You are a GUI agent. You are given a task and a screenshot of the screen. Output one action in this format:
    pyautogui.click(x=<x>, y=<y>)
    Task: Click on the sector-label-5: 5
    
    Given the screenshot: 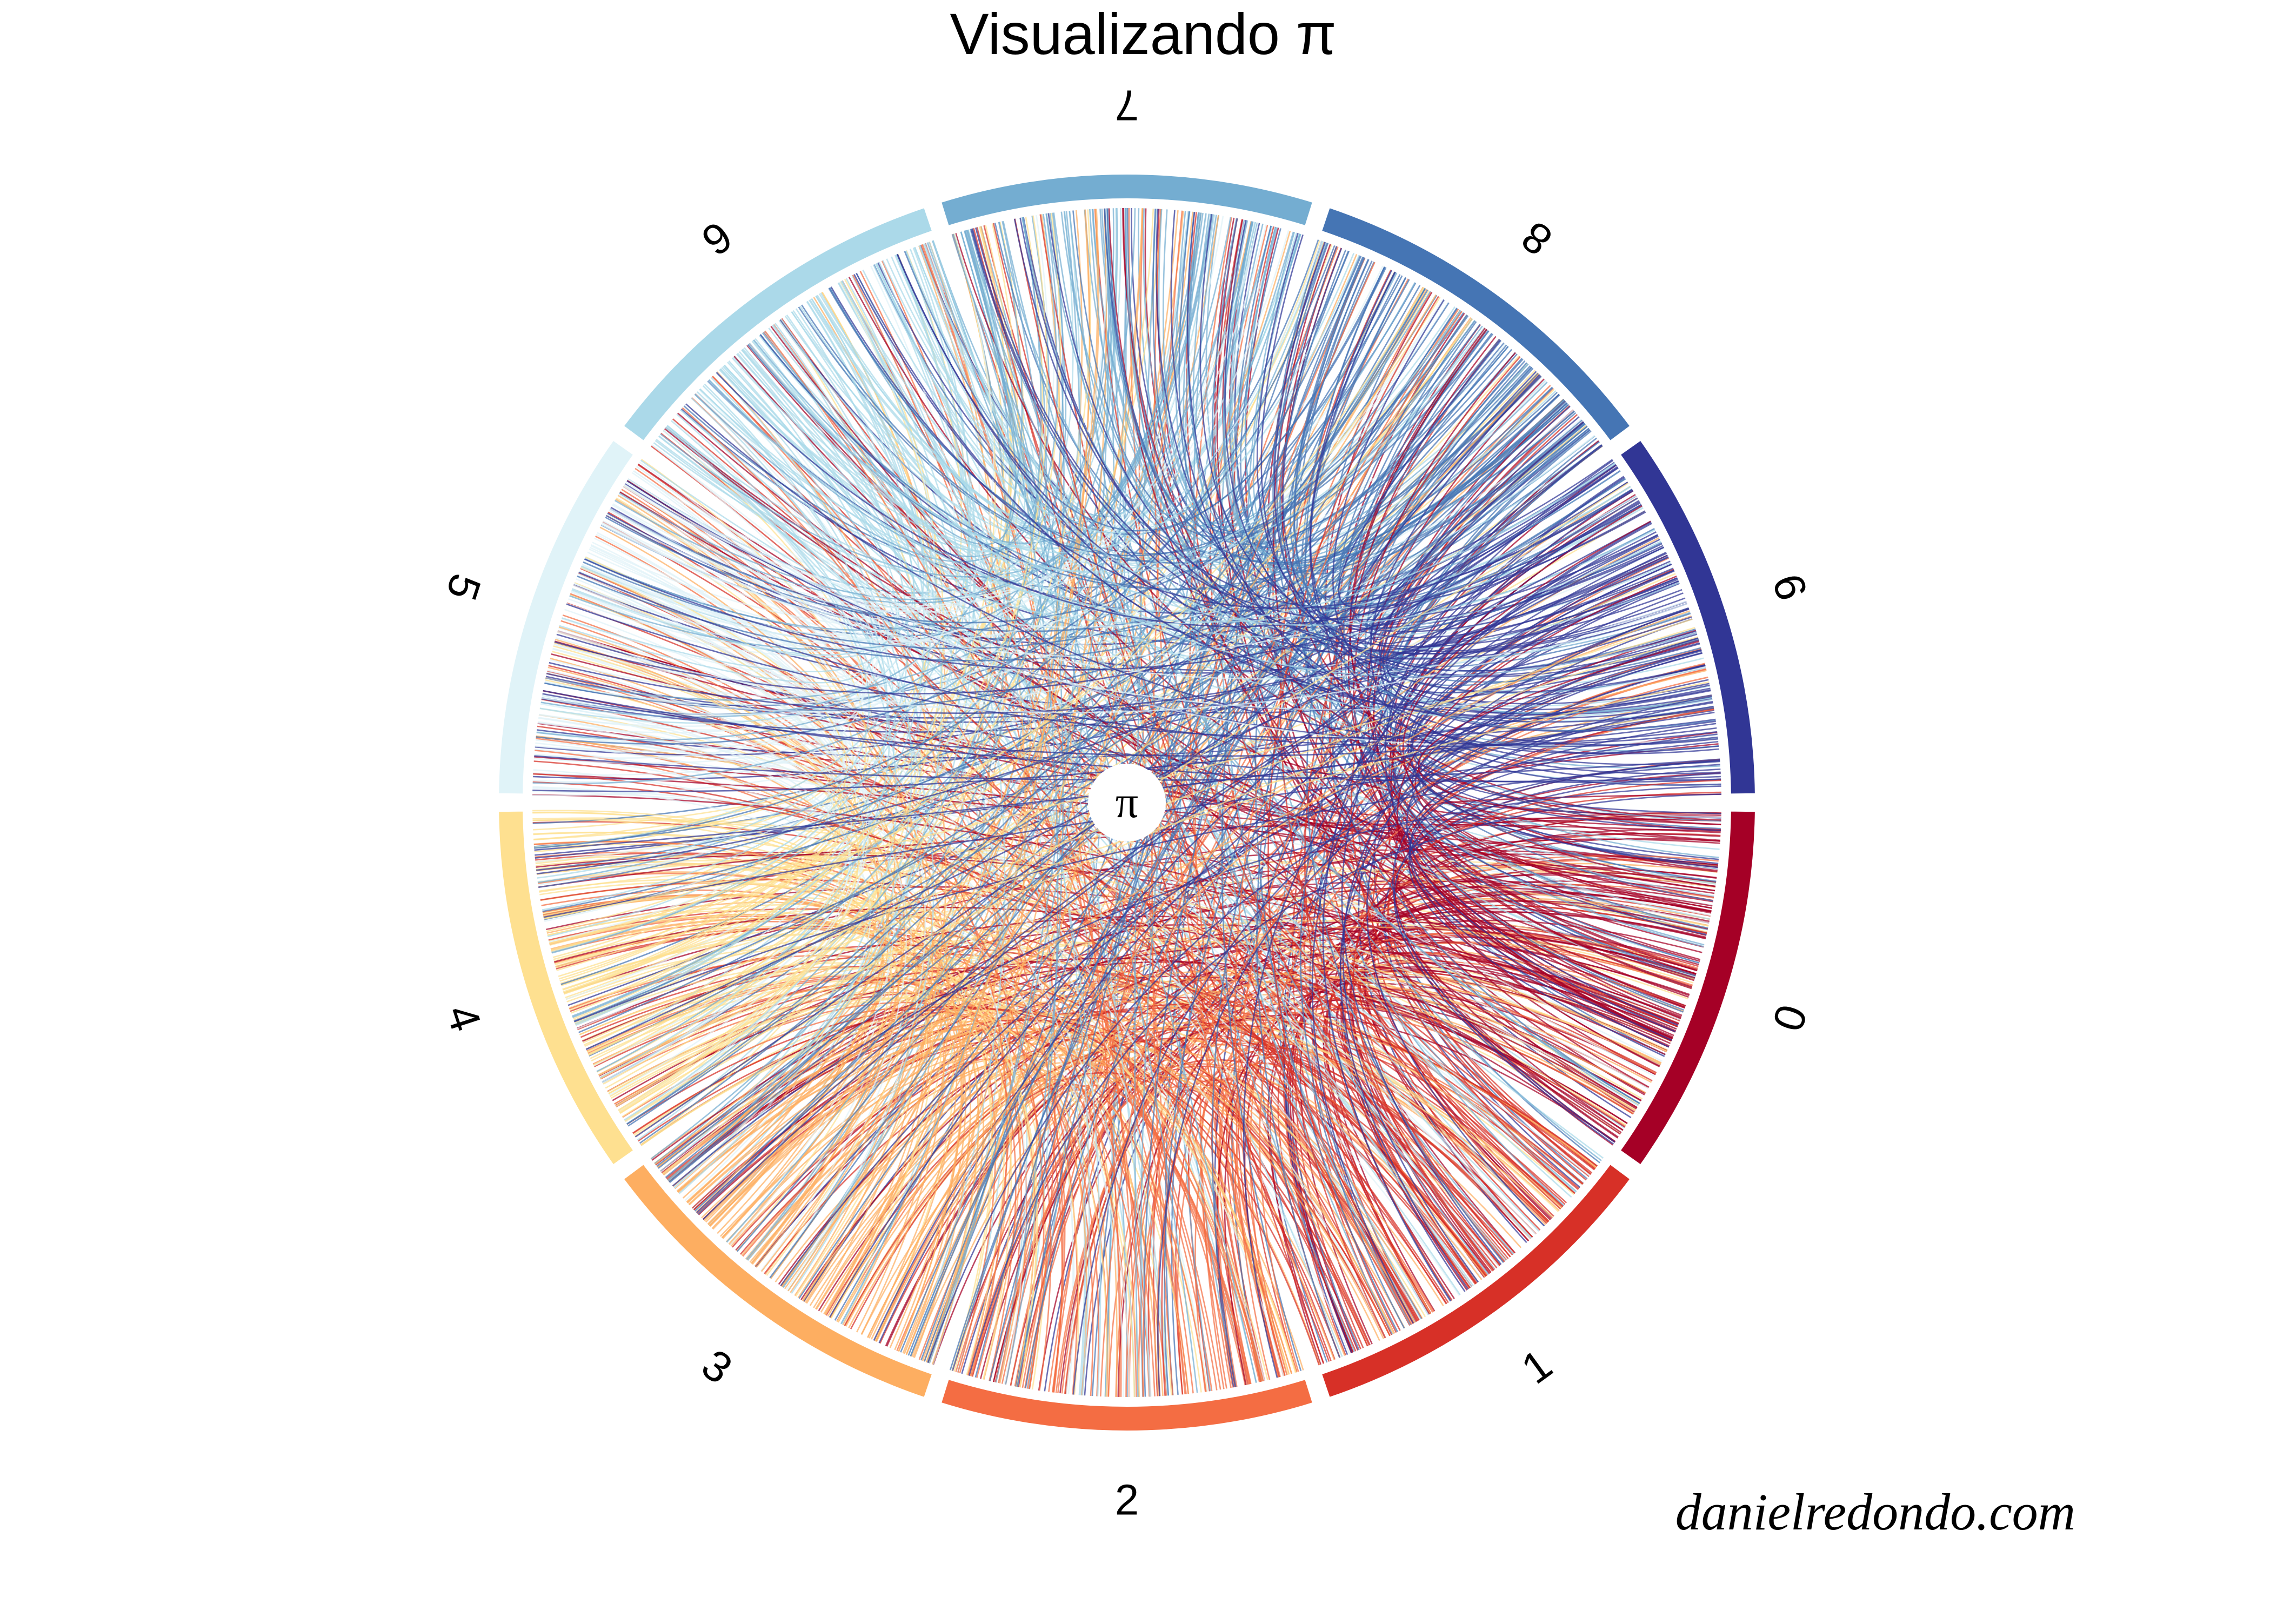 What is the action you would take?
    pyautogui.click(x=463, y=587)
    